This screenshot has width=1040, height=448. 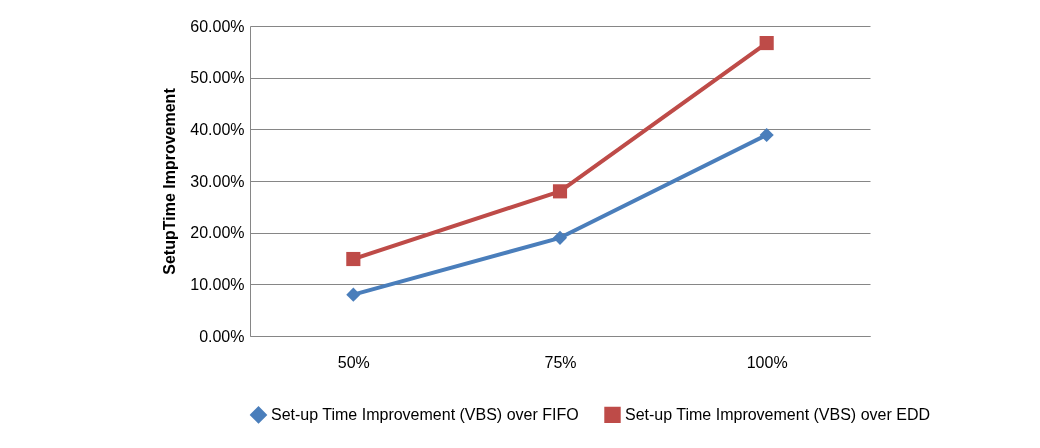 What do you see at coordinates (222, 336) in the screenshot?
I see `y-tick-label: 0.00%` at bounding box center [222, 336].